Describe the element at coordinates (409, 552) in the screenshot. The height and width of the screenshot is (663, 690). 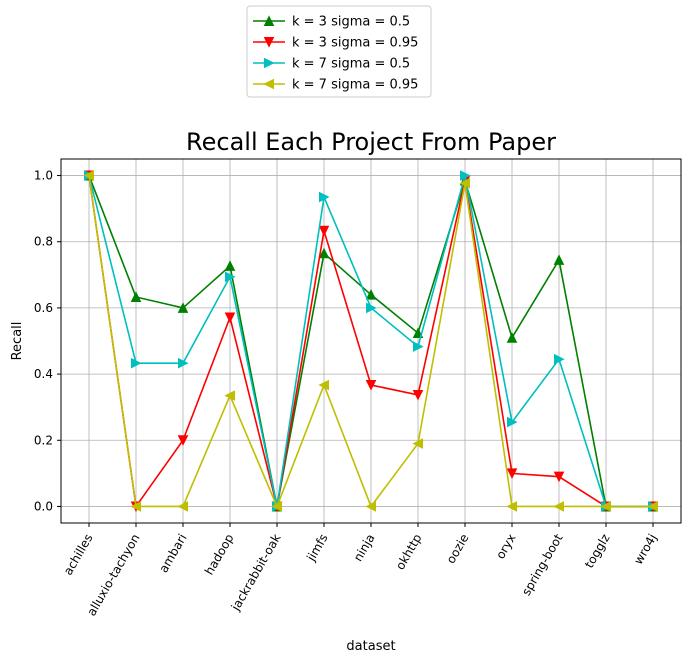
I see `x-tick-label: okhttp` at that location.